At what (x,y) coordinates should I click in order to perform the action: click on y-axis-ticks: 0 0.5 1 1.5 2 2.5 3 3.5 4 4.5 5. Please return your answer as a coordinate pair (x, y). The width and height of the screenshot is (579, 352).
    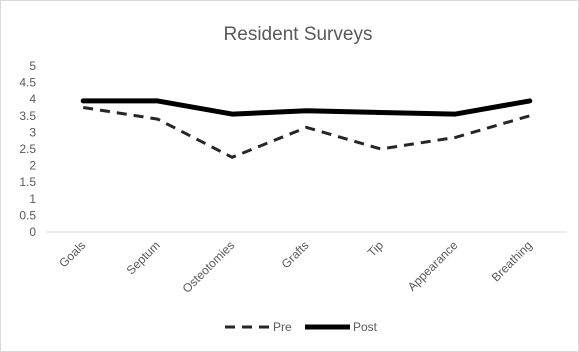
    Looking at the image, I should click on (27, 149).